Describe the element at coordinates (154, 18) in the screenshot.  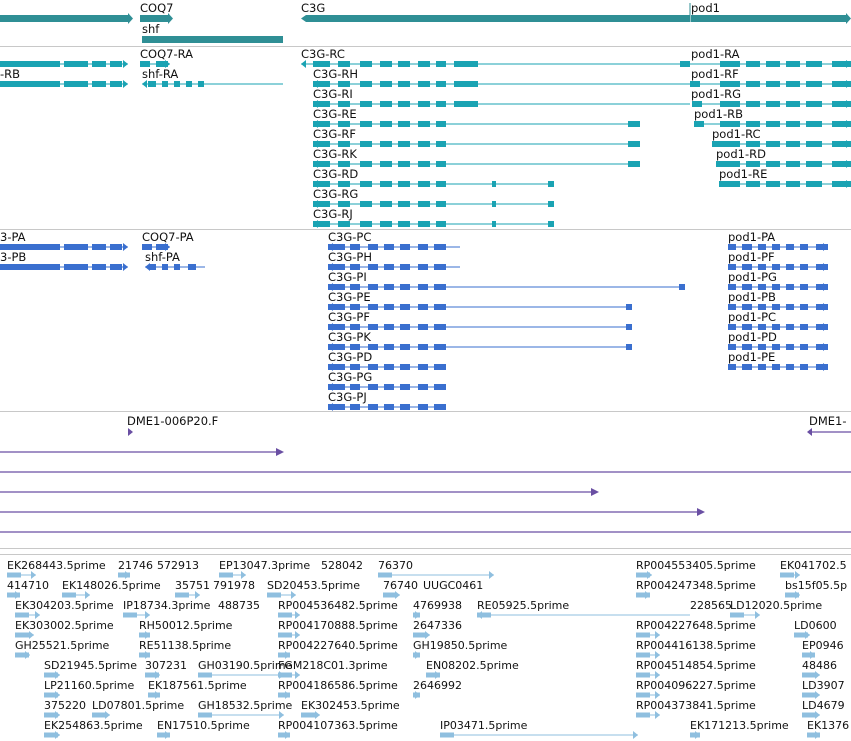
I see `gene-bar-coq7` at that location.